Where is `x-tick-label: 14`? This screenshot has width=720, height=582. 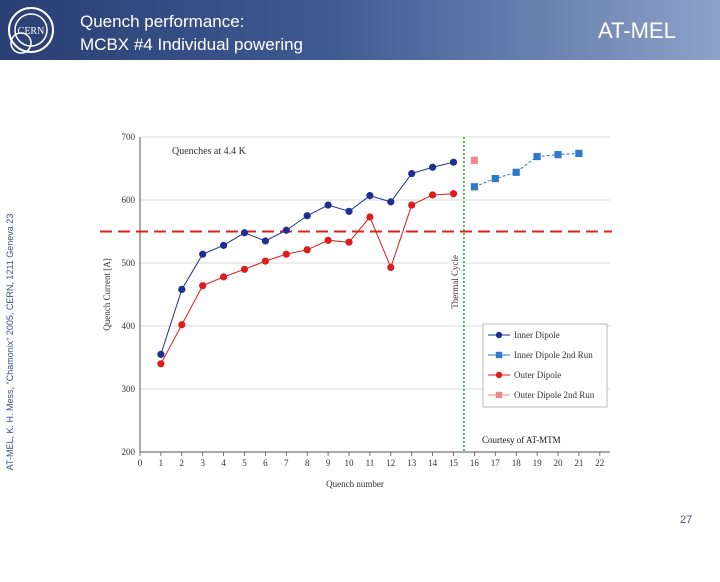 x-tick-label: 14 is located at coordinates (433, 463).